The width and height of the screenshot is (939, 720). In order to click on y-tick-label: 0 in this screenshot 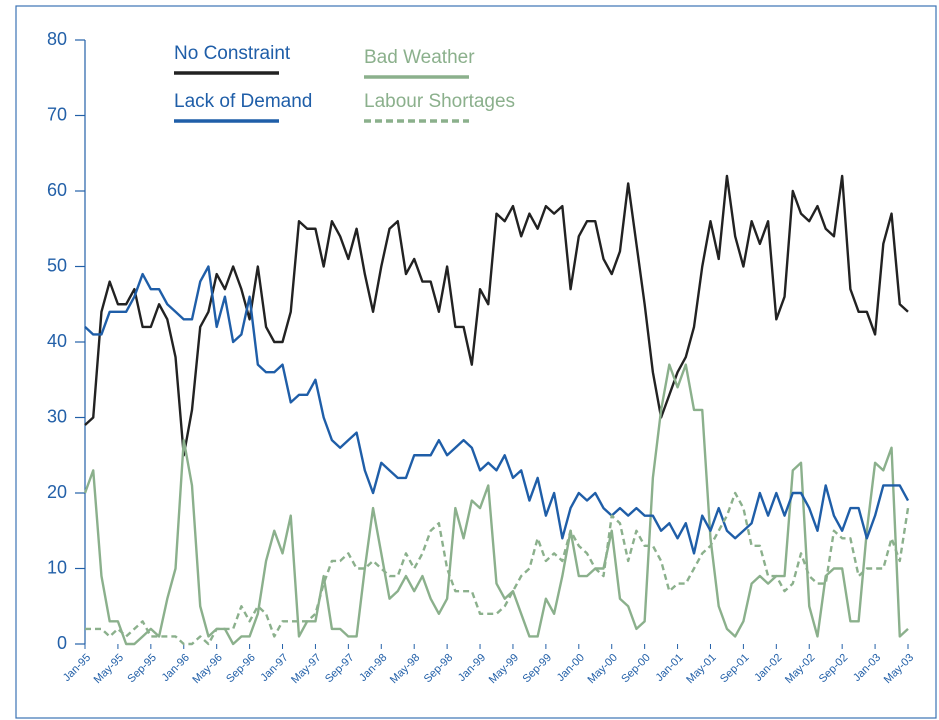, I will do `click(62, 643)`.